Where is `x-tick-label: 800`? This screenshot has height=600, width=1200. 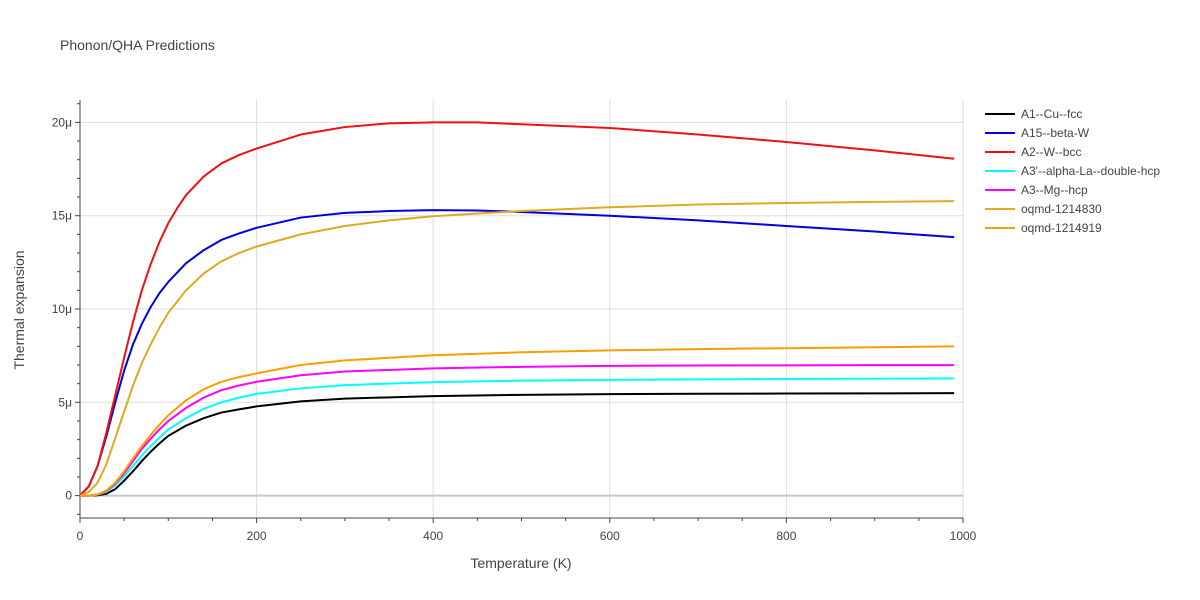 x-tick-label: 800 is located at coordinates (786, 536).